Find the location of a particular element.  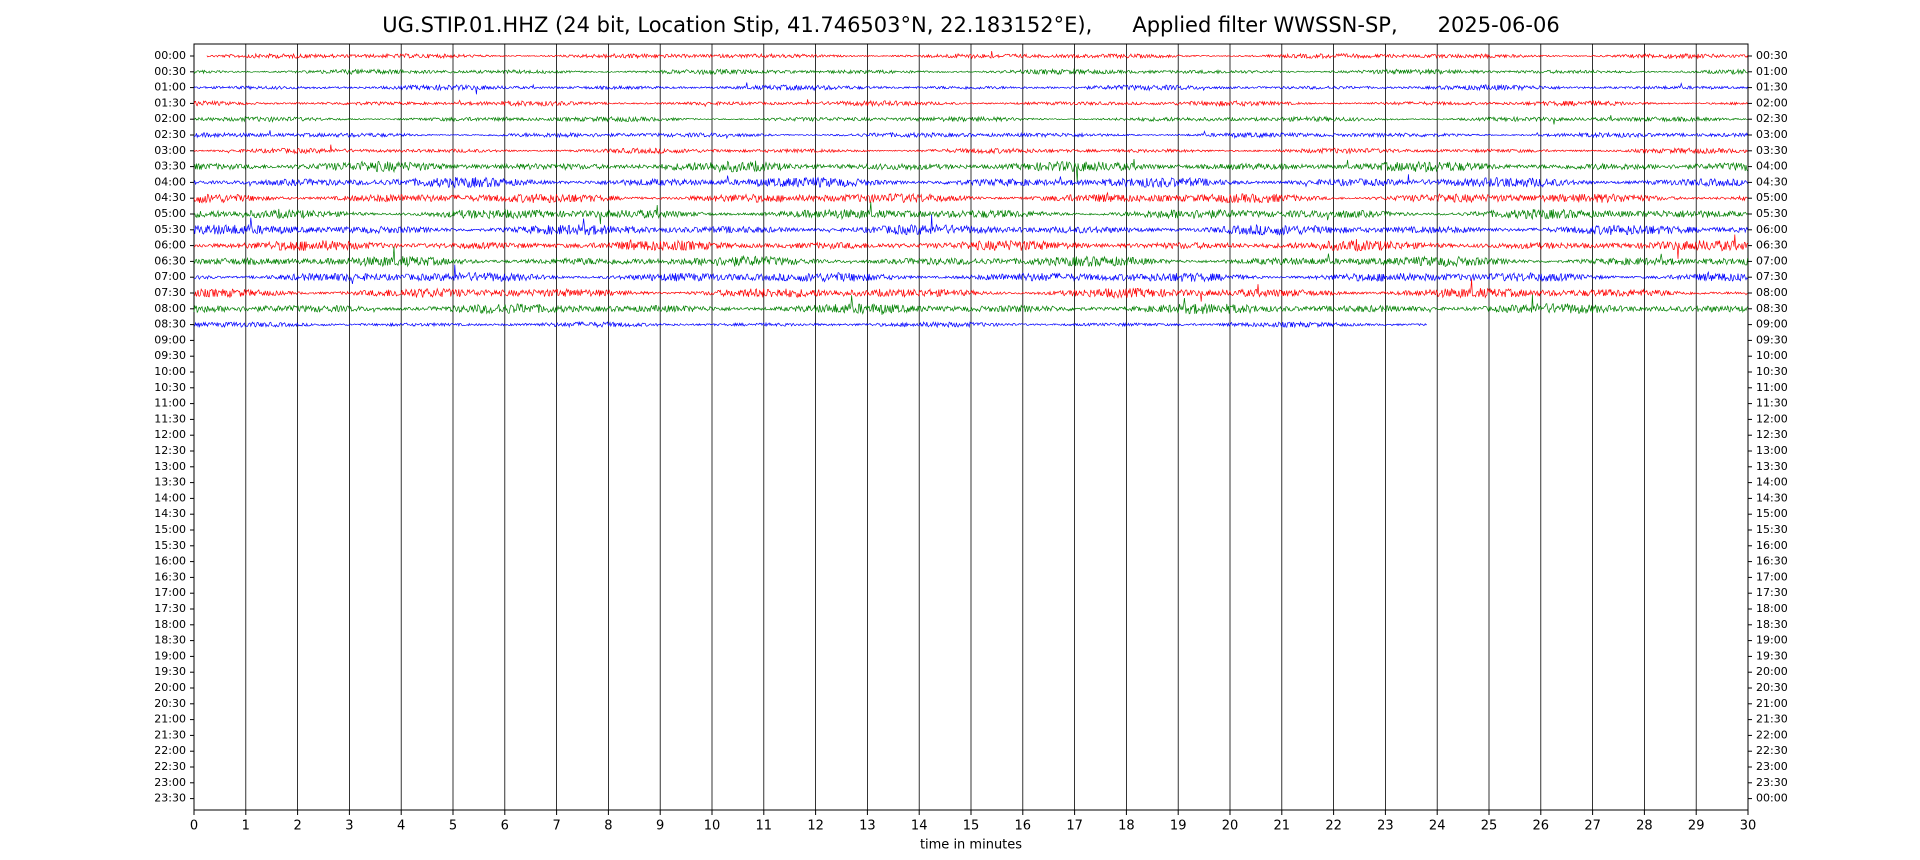

right-row-label: 06:30 is located at coordinates (1772, 245).